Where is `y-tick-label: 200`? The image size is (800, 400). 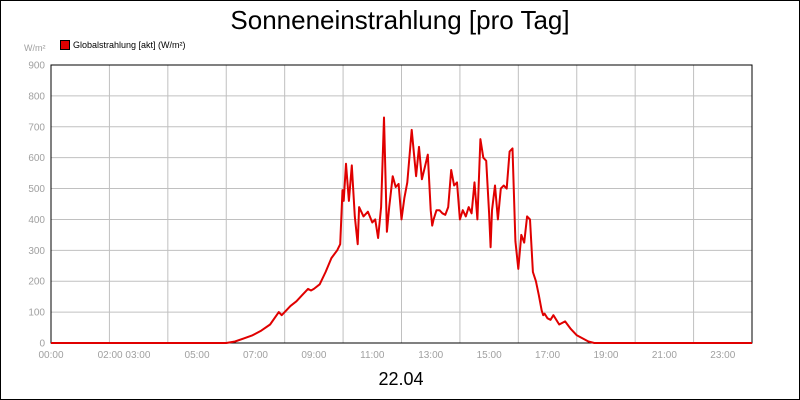 y-tick-label: 200 is located at coordinates (36, 282).